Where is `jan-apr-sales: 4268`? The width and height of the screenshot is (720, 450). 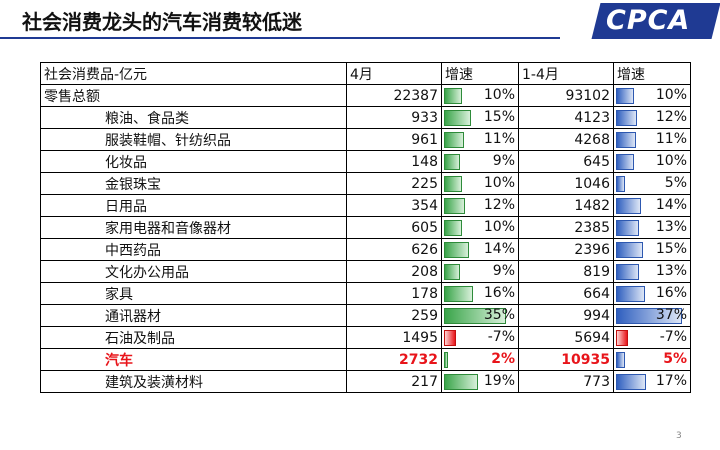 jan-apr-sales: 4268 is located at coordinates (566, 139).